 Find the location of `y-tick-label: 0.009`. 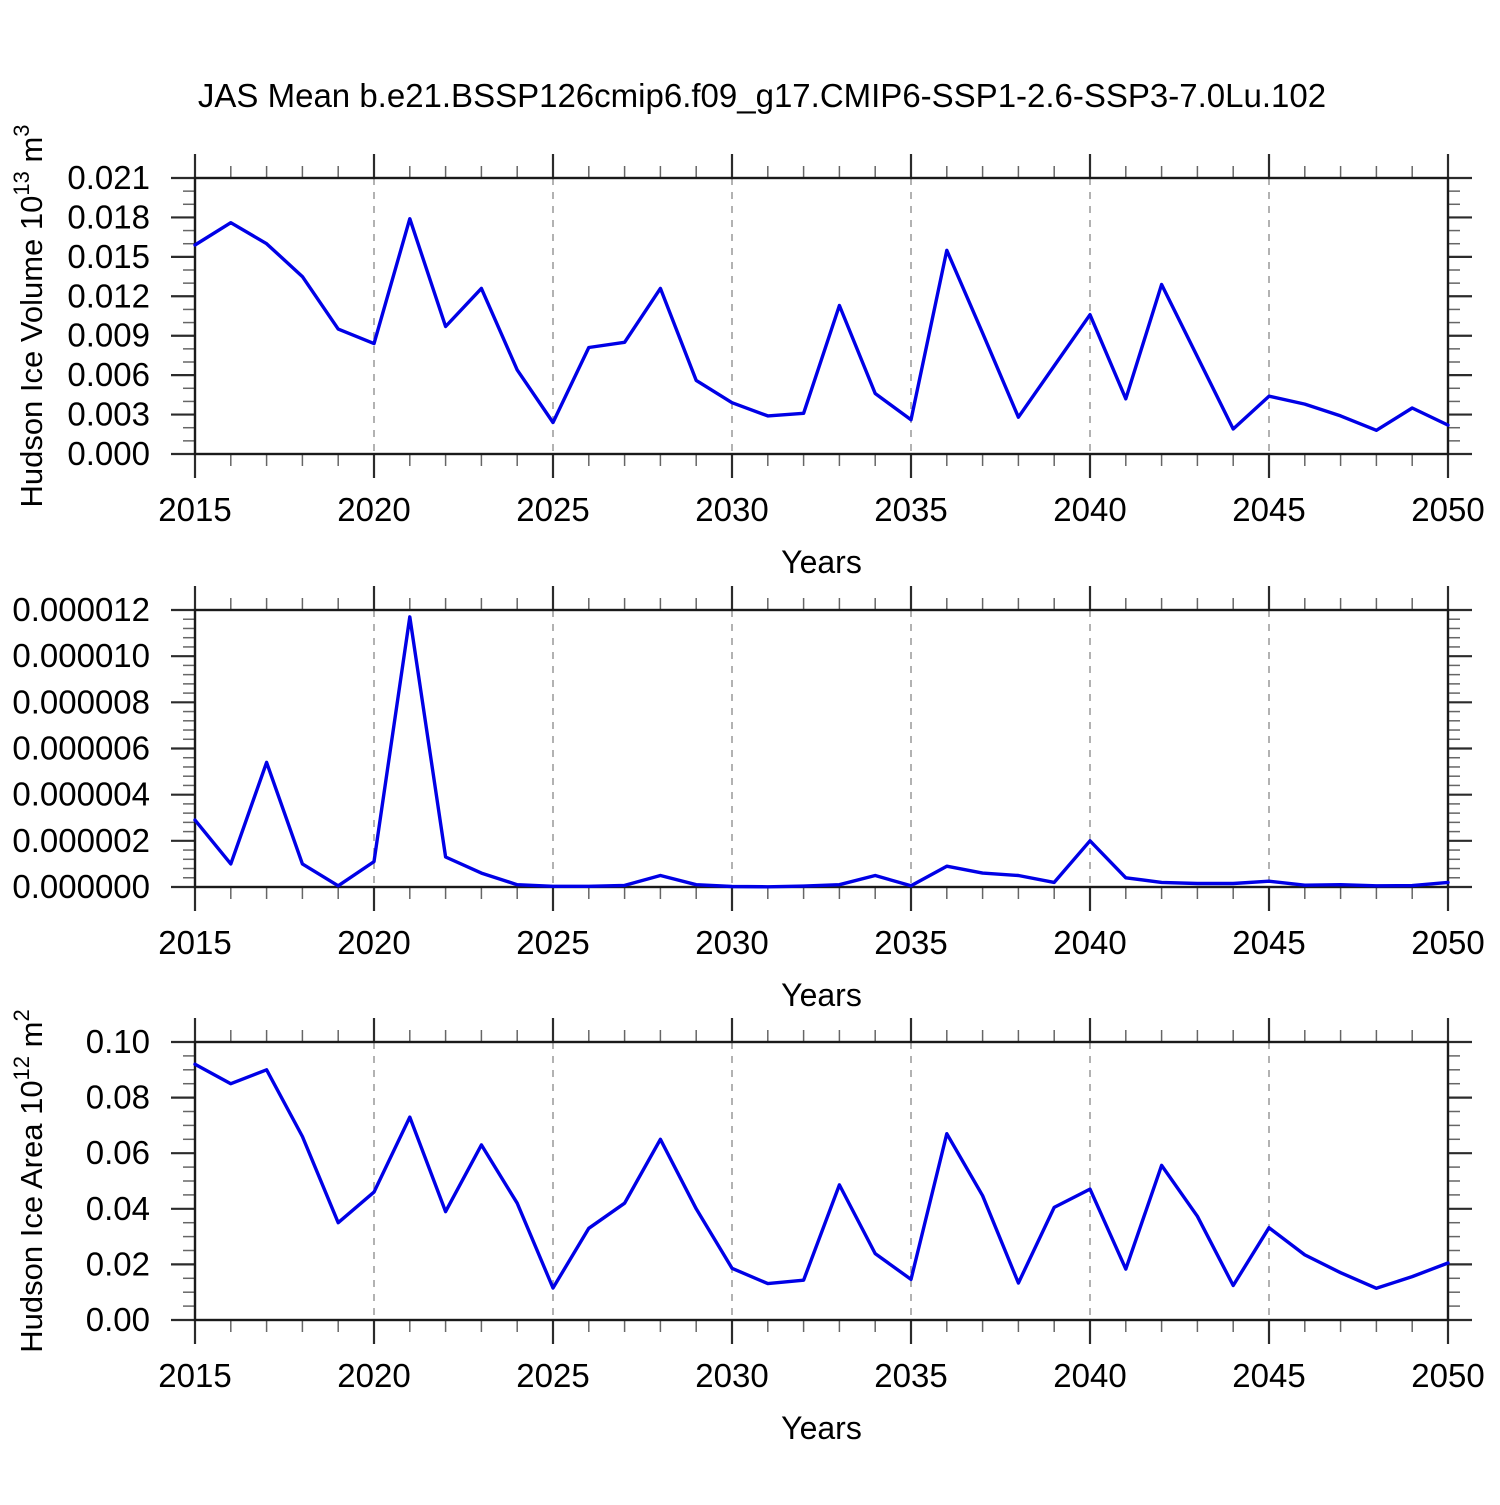

y-tick-label: 0.009 is located at coordinates (108, 335).